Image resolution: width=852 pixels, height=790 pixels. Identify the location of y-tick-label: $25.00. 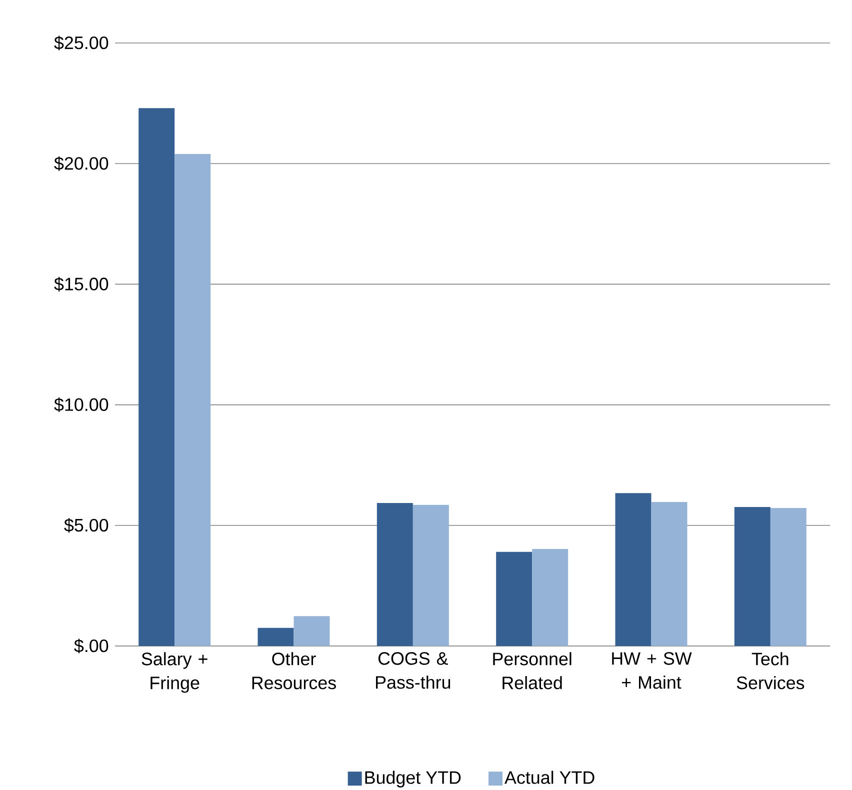
(81, 43).